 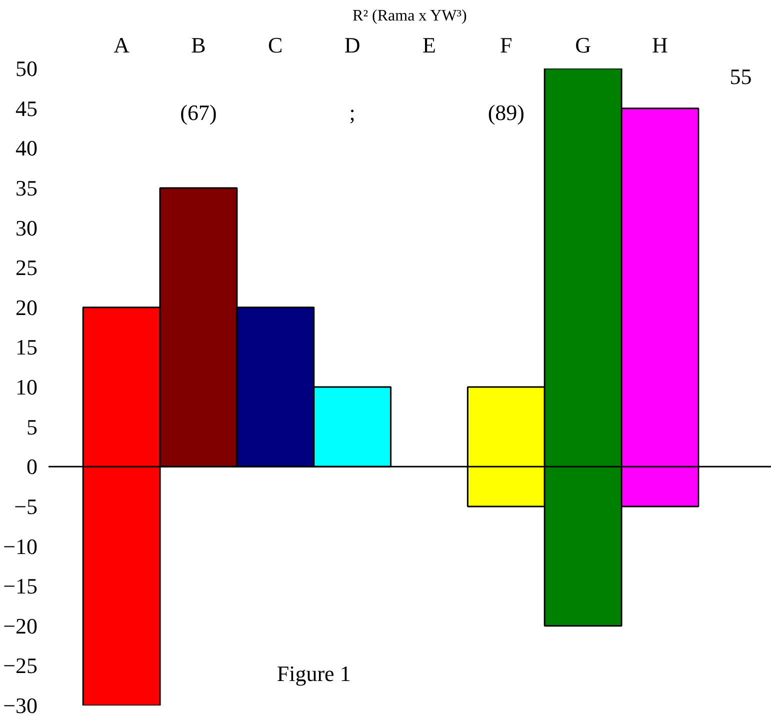 What do you see at coordinates (27, 267) in the screenshot?
I see `y-tick-label: 25` at bounding box center [27, 267].